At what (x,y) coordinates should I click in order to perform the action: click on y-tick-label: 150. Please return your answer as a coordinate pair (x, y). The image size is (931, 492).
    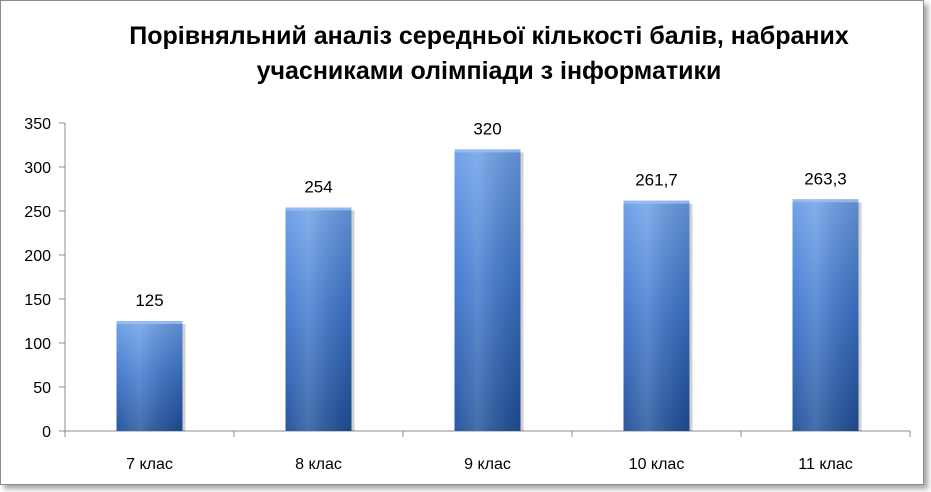
    Looking at the image, I should click on (37, 300).